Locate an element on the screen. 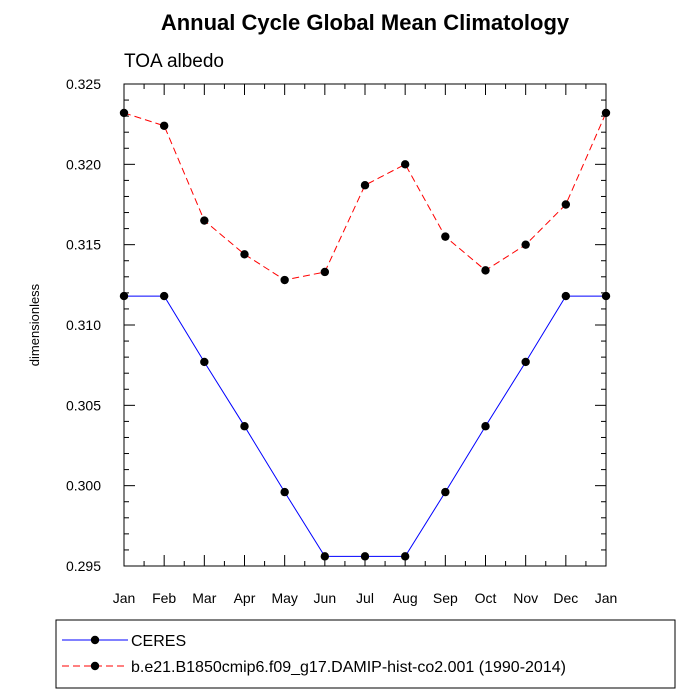  x-tick-label: Sep is located at coordinates (445, 598).